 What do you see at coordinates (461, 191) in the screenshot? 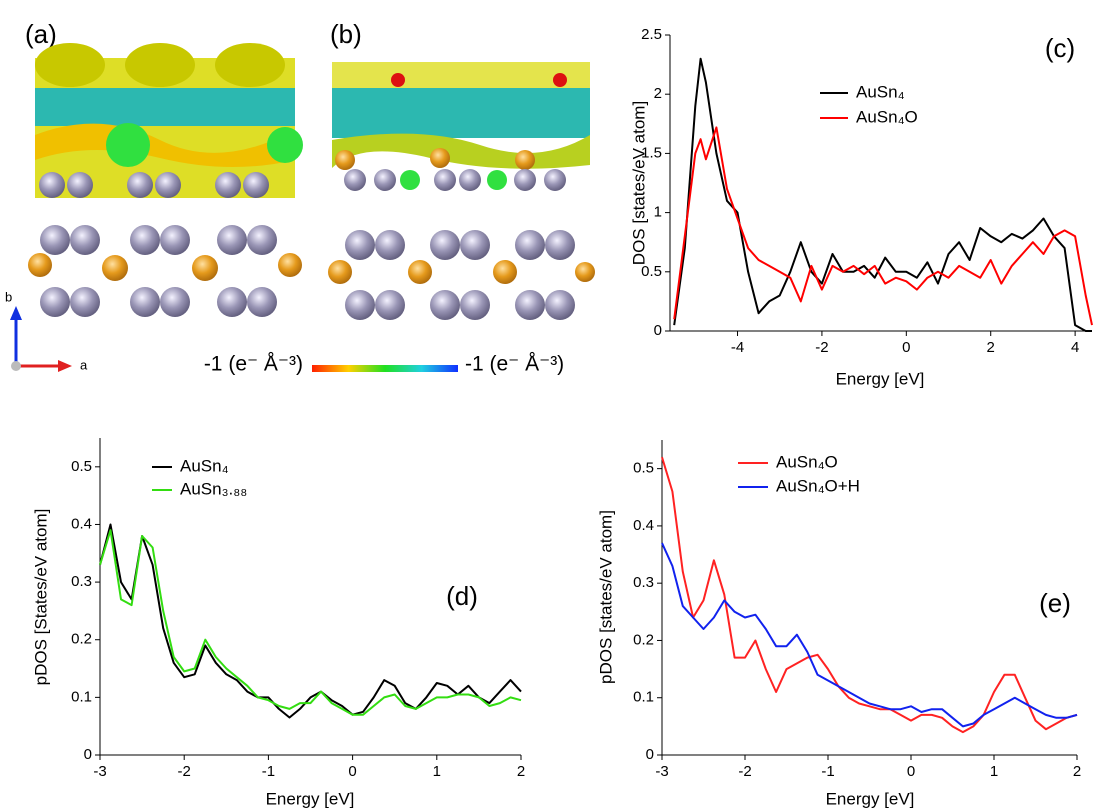
I see `structure-b` at bounding box center [461, 191].